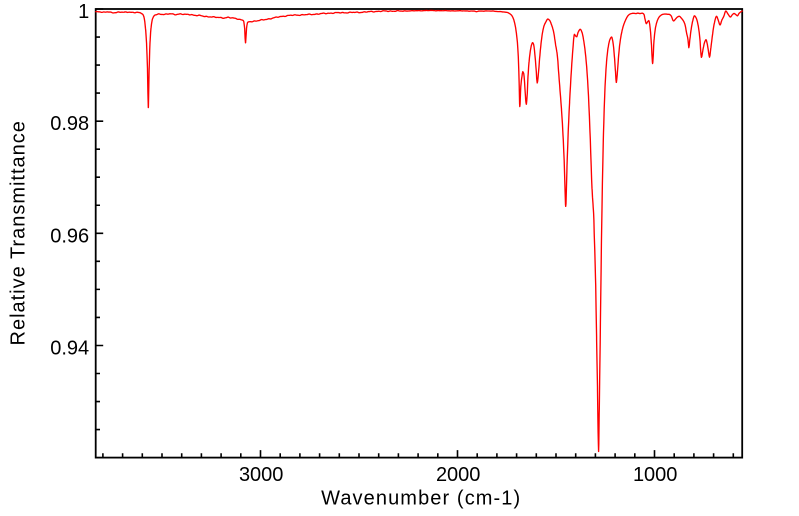  What do you see at coordinates (421, 498) in the screenshot?
I see `svg-text: Wavenumber (cm-1)` at bounding box center [421, 498].